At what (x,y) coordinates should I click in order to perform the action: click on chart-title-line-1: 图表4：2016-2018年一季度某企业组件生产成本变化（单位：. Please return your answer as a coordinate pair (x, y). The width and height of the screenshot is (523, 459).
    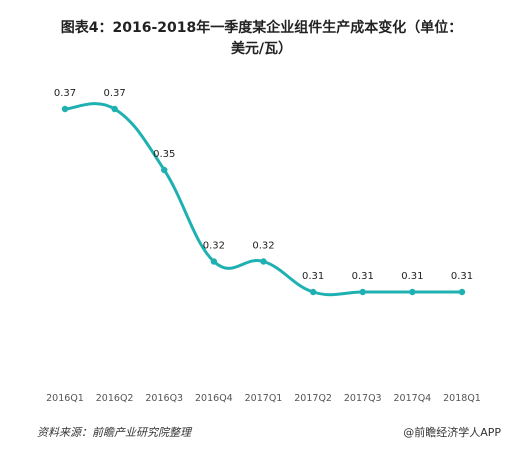
    Looking at the image, I should click on (261, 28).